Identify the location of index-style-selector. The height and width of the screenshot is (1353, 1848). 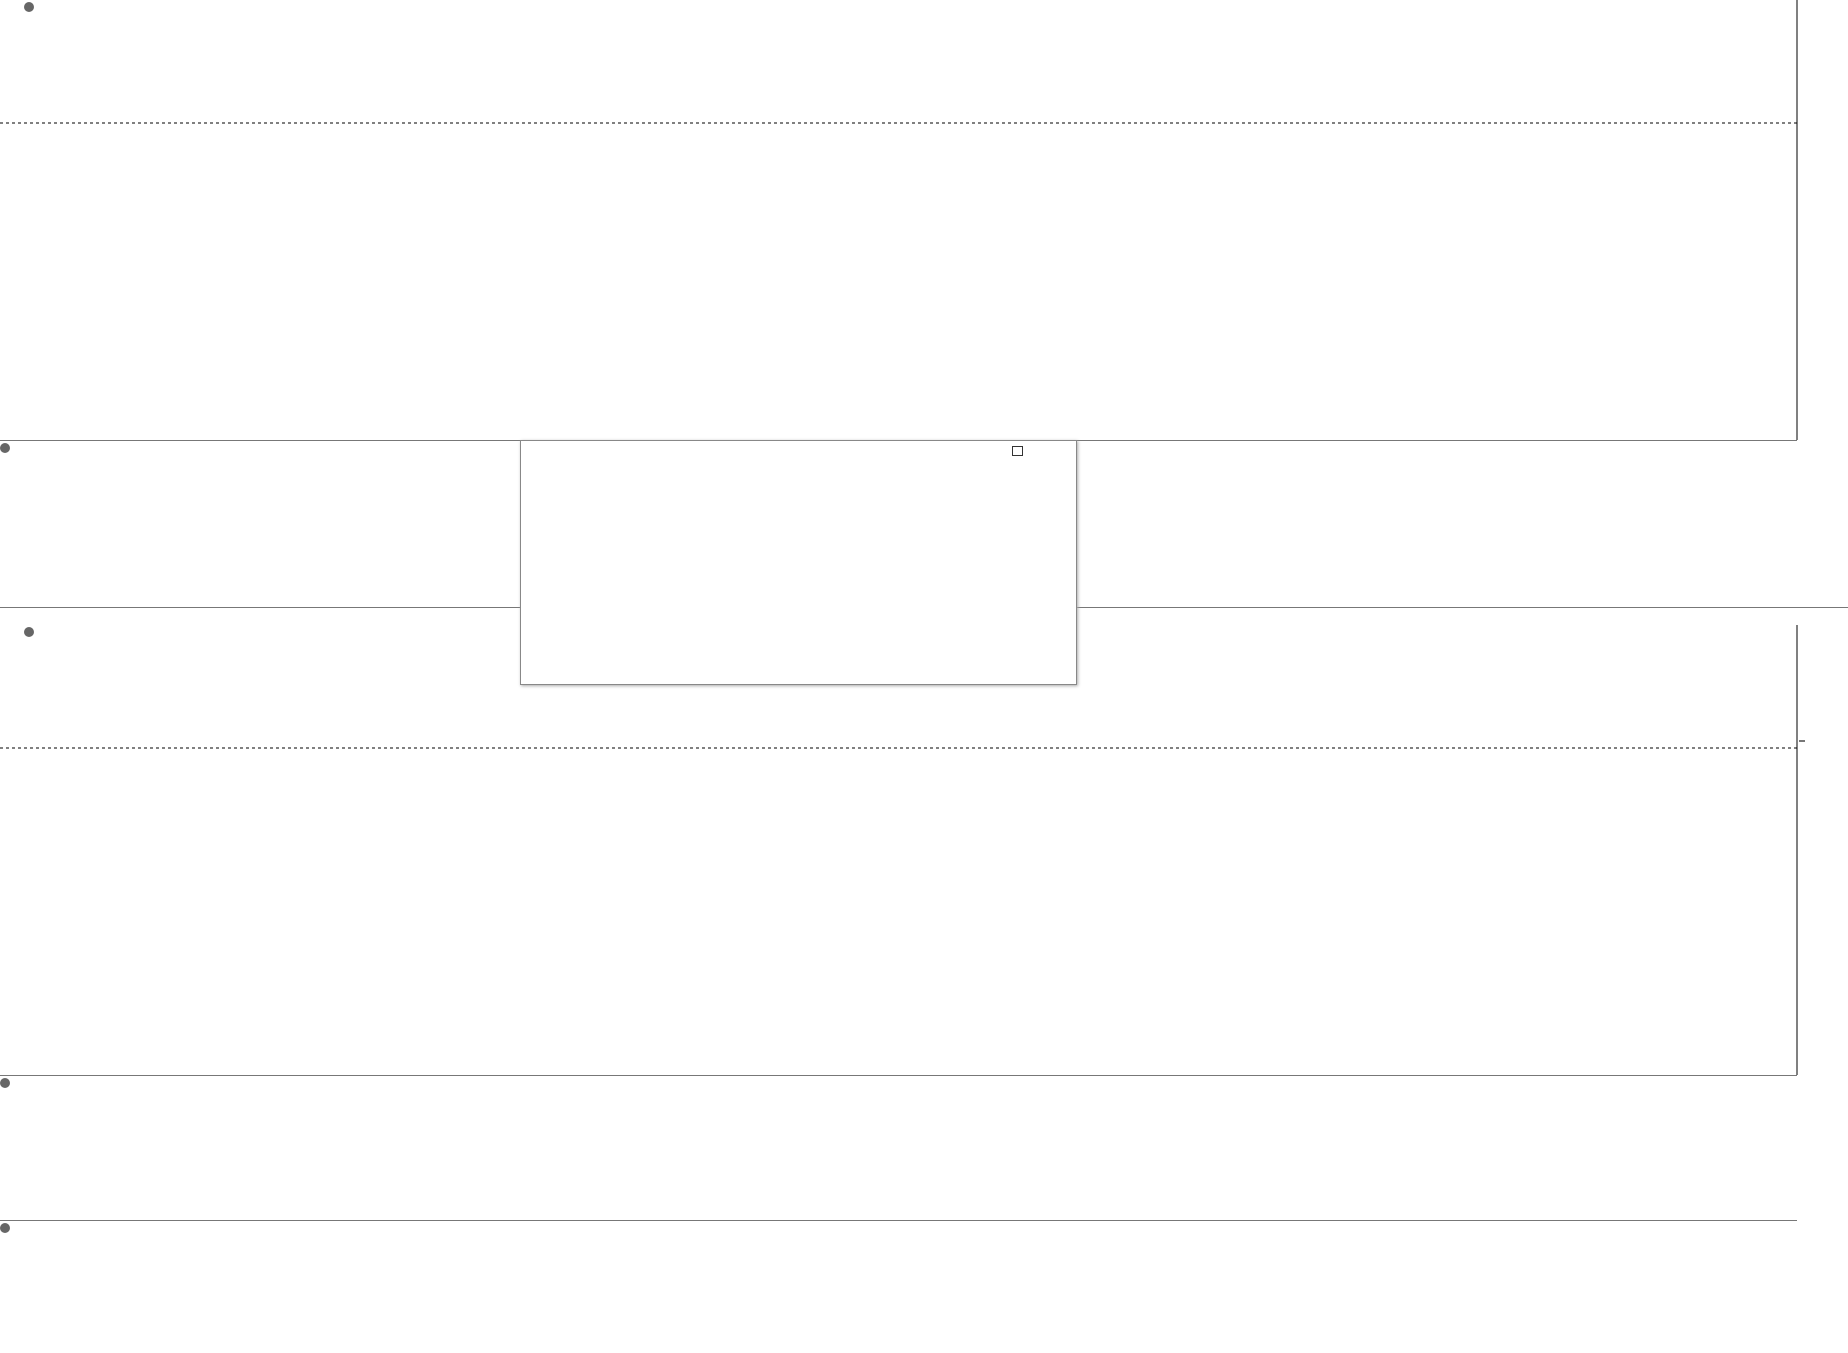
(9, 1228).